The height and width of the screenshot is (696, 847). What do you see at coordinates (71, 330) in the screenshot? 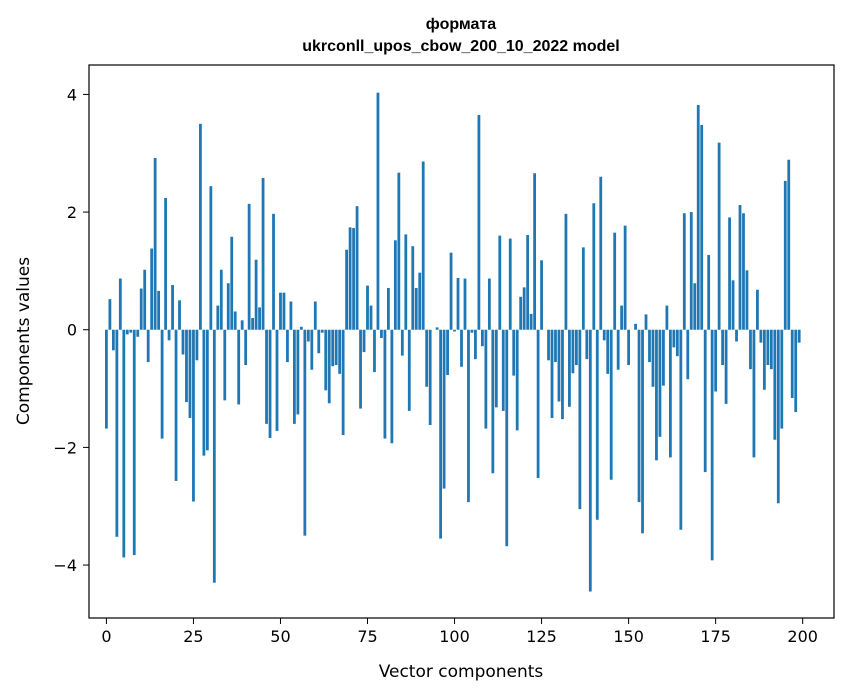
I see `y-axis-ticks: −4 −2 0 2 4` at bounding box center [71, 330].